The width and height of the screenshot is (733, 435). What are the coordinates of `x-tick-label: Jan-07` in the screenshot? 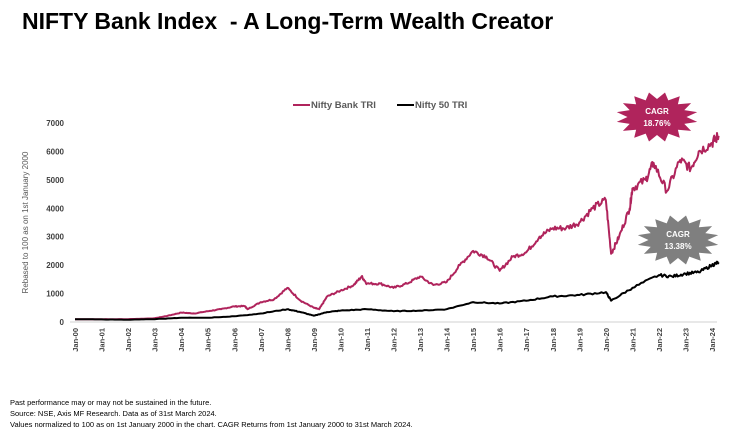 It's located at (261, 340).